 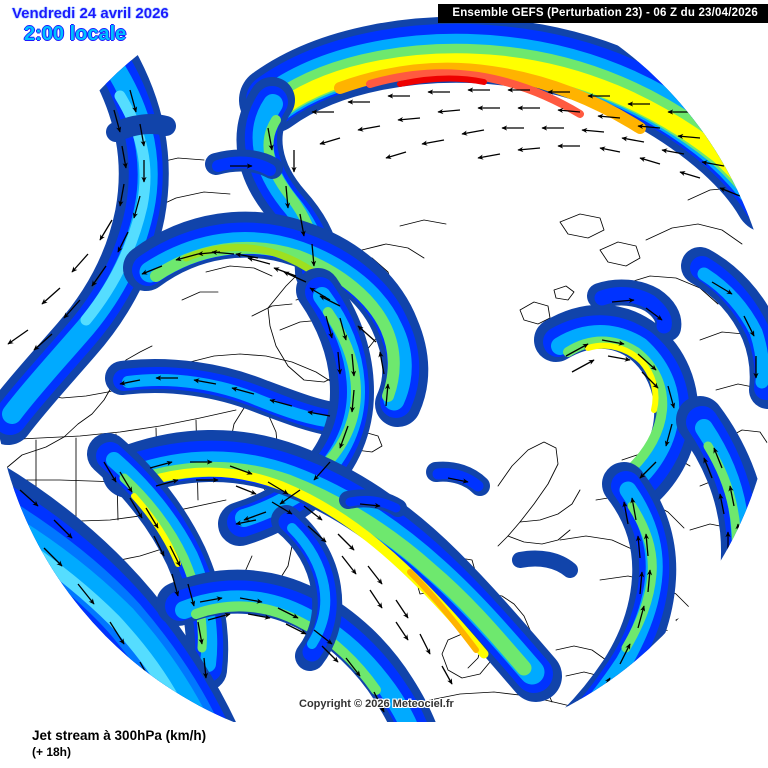 I want to click on parameter-title: Jet stream à 300hPa (km/h), so click(x=119, y=735).